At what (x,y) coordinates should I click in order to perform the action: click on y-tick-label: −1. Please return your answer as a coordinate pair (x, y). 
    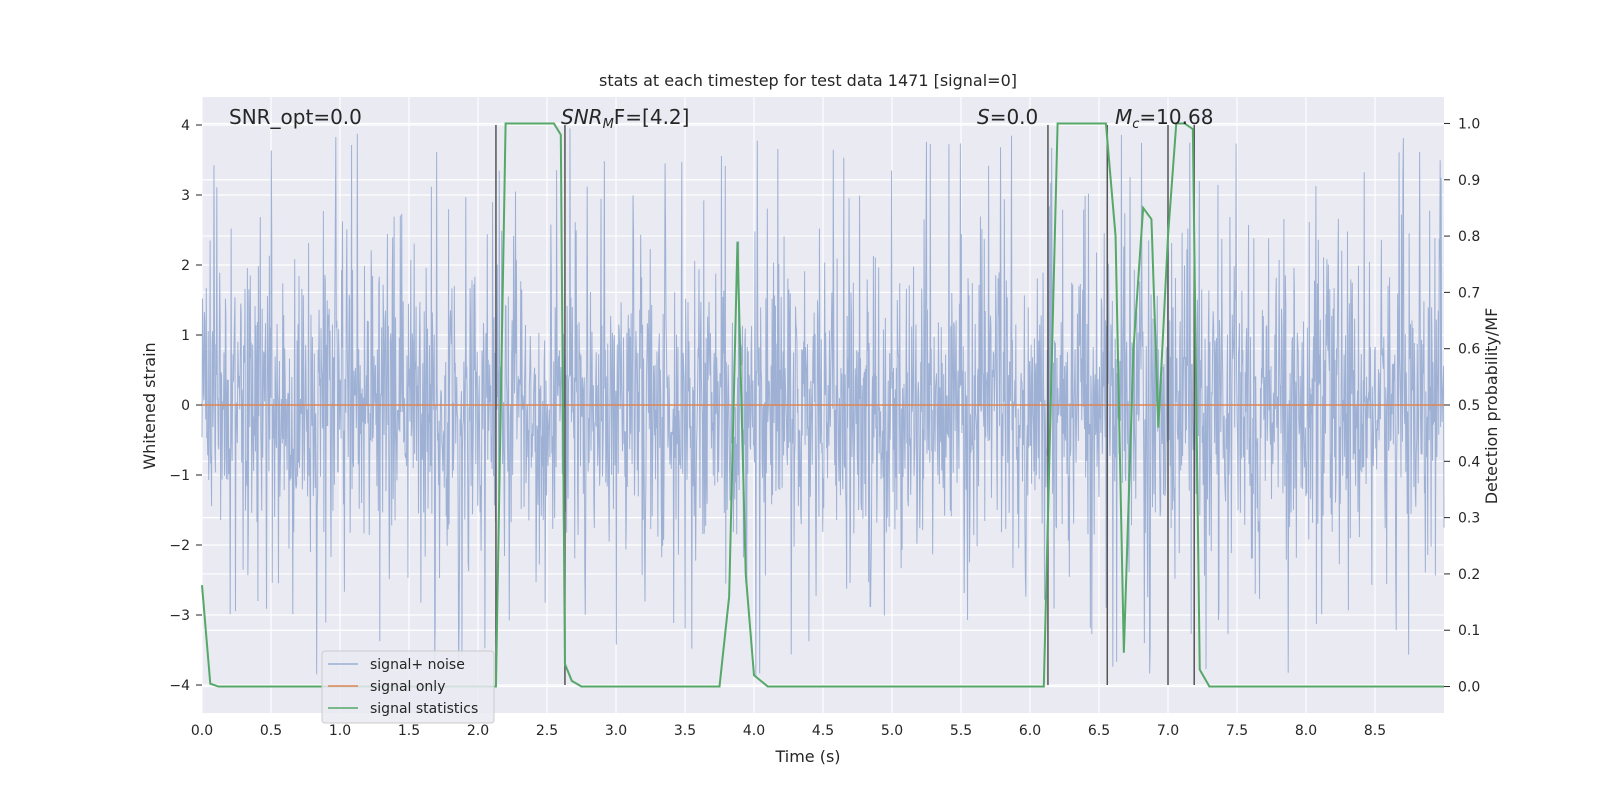
    Looking at the image, I should click on (179, 476).